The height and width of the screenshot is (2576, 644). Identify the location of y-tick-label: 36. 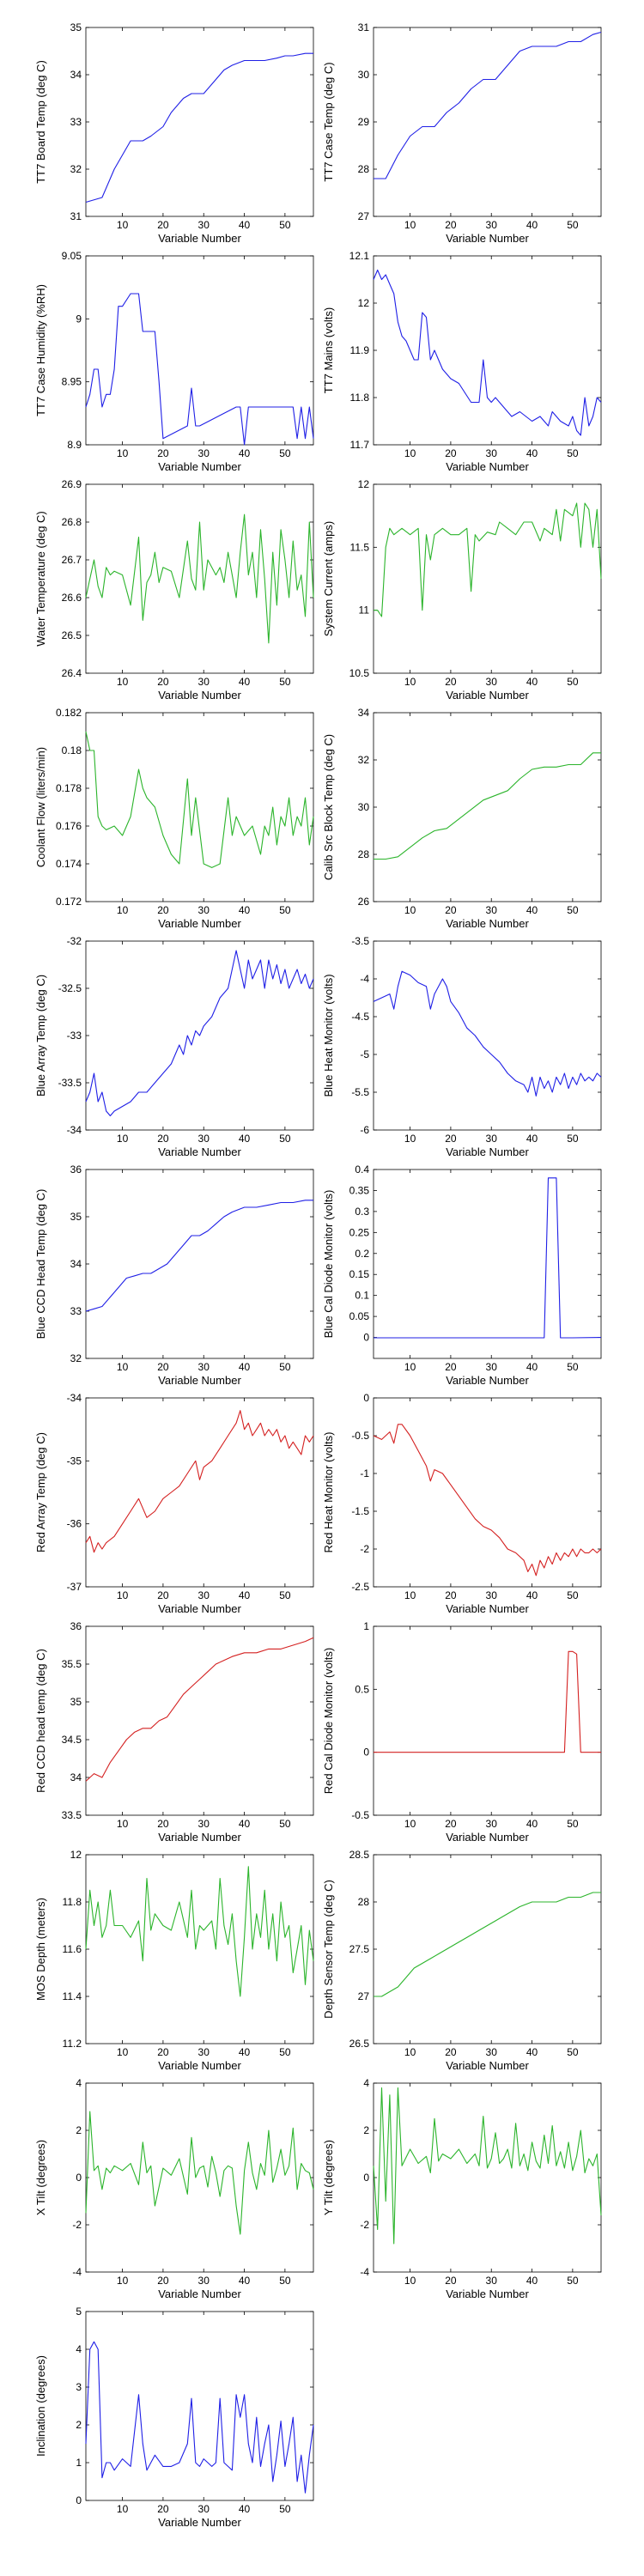
(76, 1169).